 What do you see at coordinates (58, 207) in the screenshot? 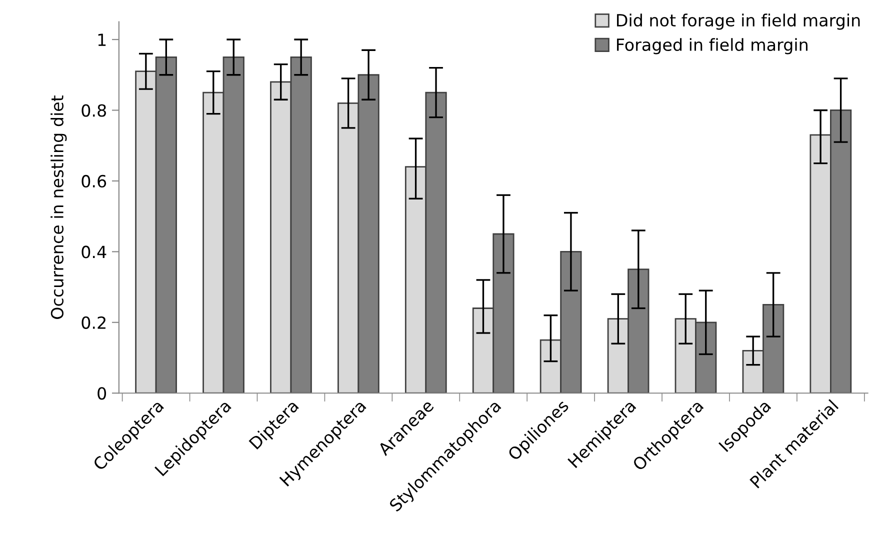
I see `y-axis-title: Occurrence in nestling diet` at bounding box center [58, 207].